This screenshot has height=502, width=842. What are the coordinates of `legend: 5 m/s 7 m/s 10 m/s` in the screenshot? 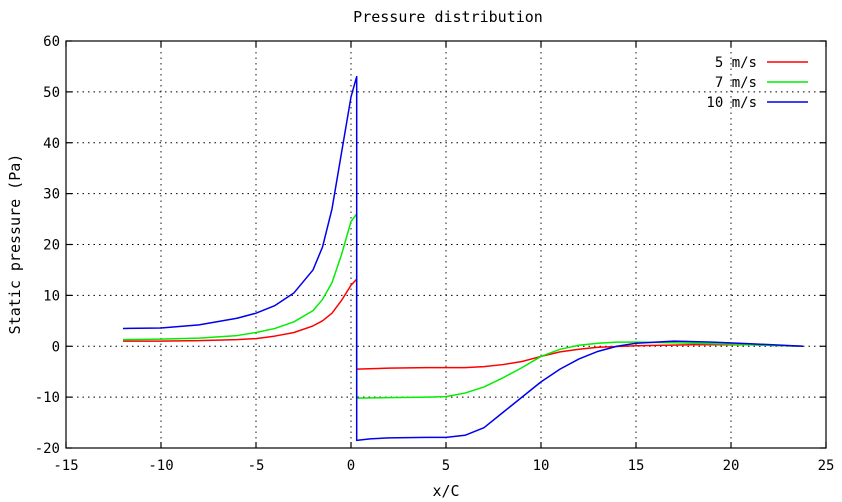 It's located at (757, 83).